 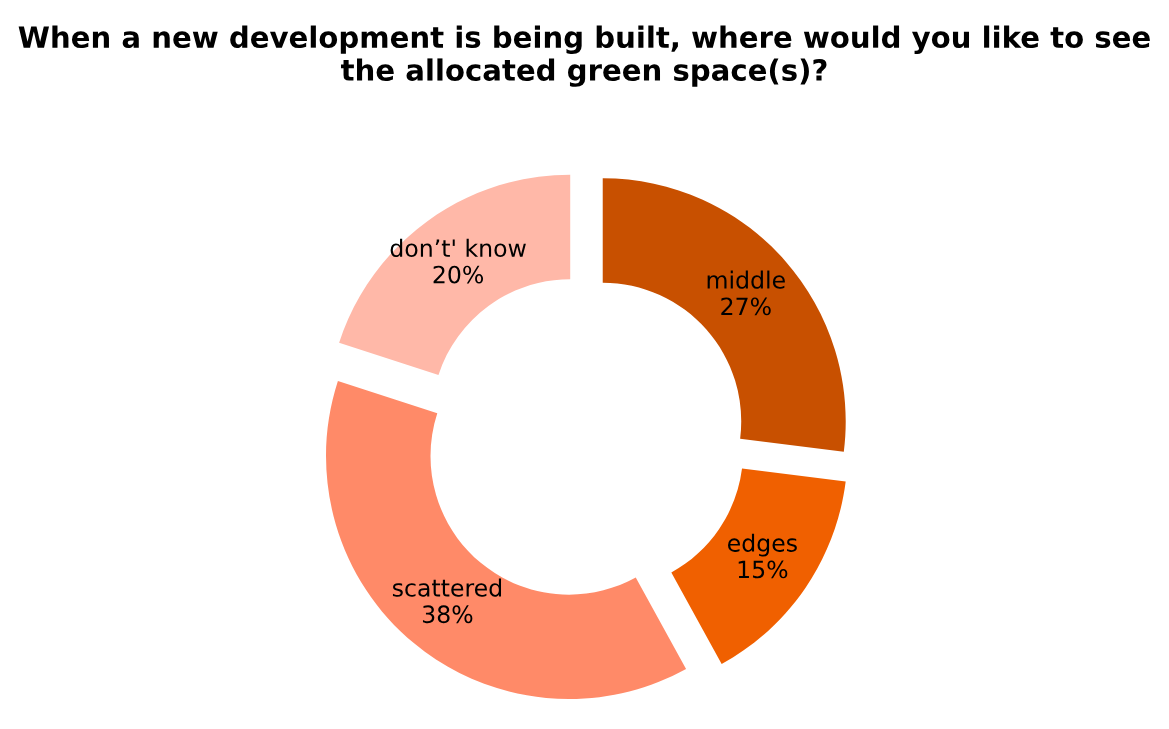 I want to click on data-label: 20%, so click(x=458, y=274).